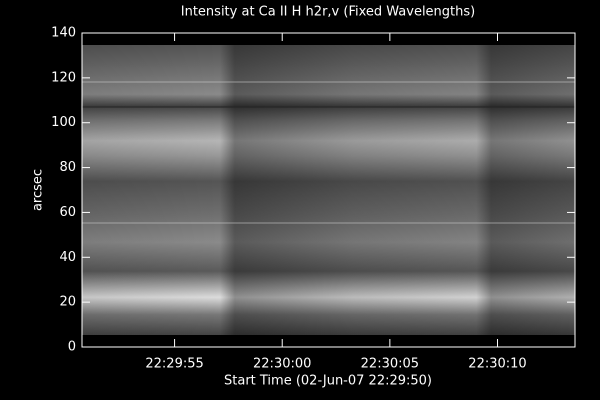 Image resolution: width=600 pixels, height=400 pixels. Describe the element at coordinates (63, 122) in the screenshot. I see `y-tick-label: 100` at that location.